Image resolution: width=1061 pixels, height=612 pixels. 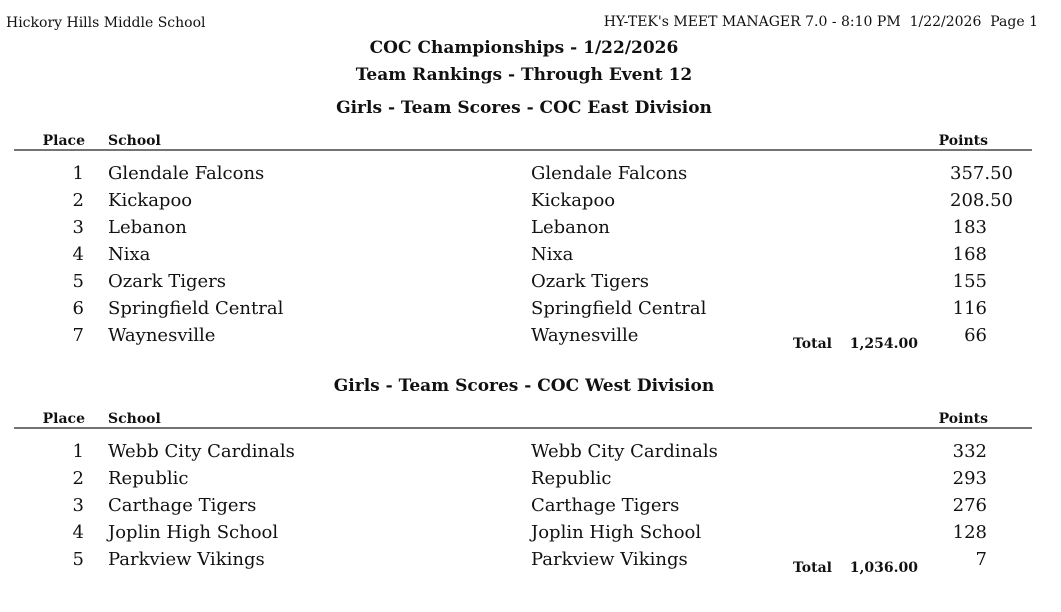 I want to click on points: 208.50, so click(x=981, y=200).